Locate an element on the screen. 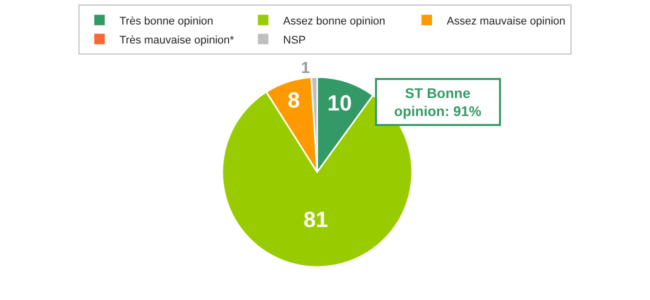 The height and width of the screenshot is (300, 650). legend-label: Très mauvaise opinion* is located at coordinates (177, 40).